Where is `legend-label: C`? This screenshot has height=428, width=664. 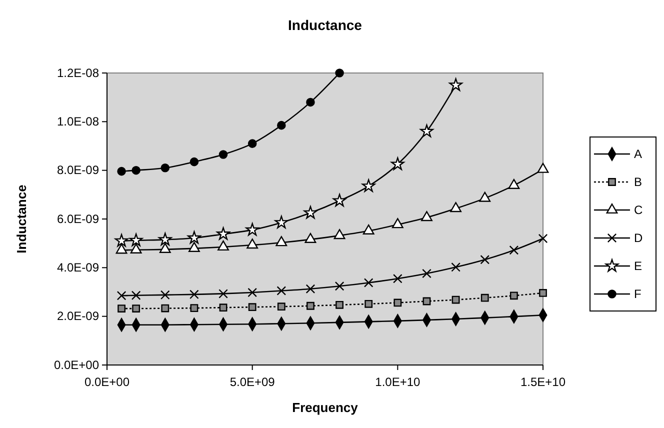
legend-label: C is located at coordinates (638, 210).